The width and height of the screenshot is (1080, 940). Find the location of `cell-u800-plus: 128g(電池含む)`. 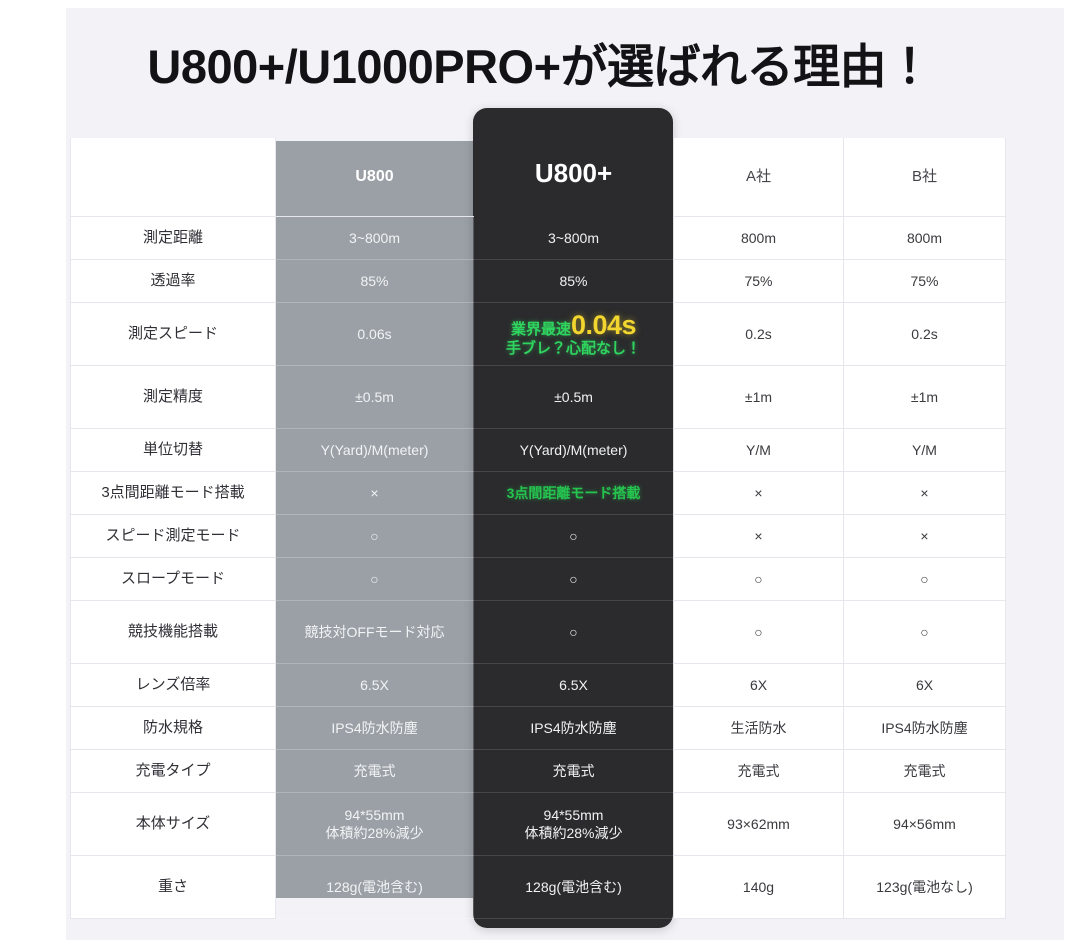

cell-u800-plus: 128g(電池含む) is located at coordinates (573, 887).